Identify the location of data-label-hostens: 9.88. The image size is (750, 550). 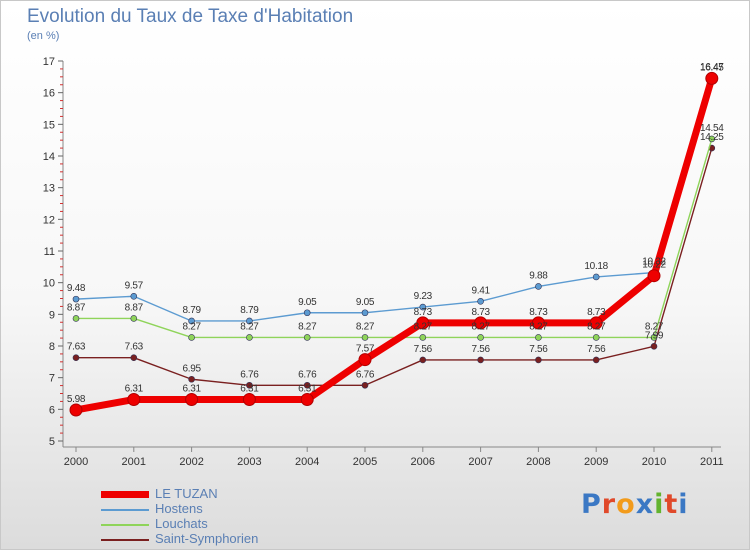
(538, 275).